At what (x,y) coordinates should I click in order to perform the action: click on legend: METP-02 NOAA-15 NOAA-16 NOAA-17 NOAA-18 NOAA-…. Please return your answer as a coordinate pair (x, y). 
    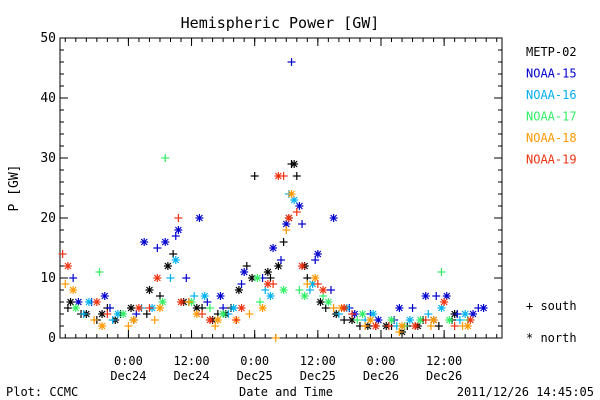
    Looking at the image, I should click on (551, 106).